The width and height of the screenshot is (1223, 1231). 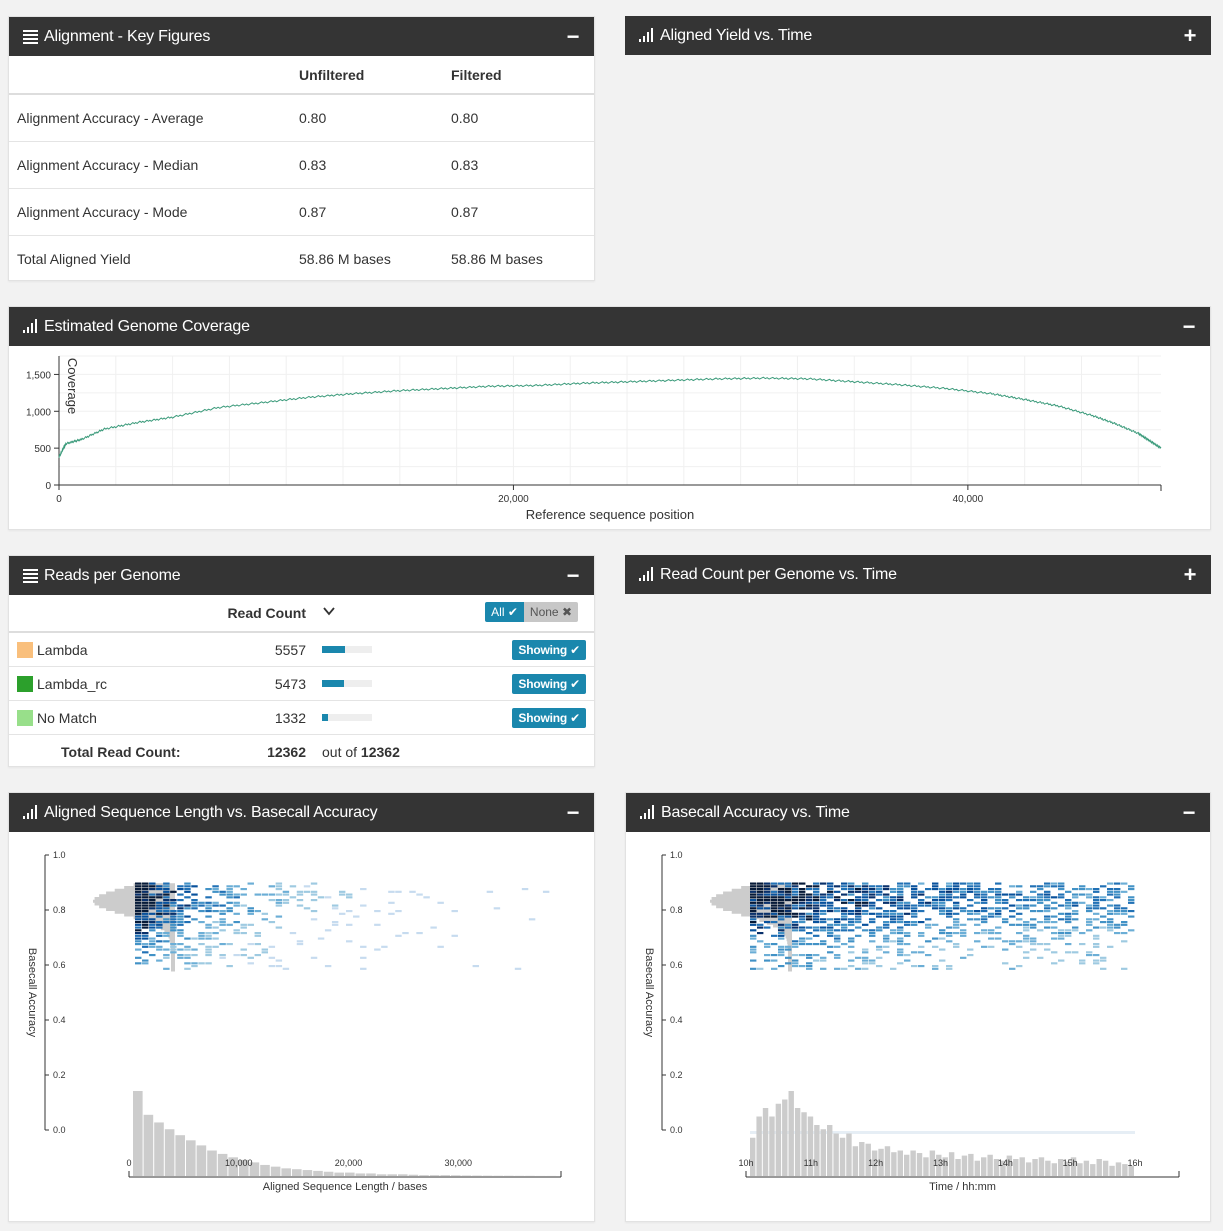 What do you see at coordinates (59, 1130) in the screenshot?
I see `y-tick-label: 0.0` at bounding box center [59, 1130].